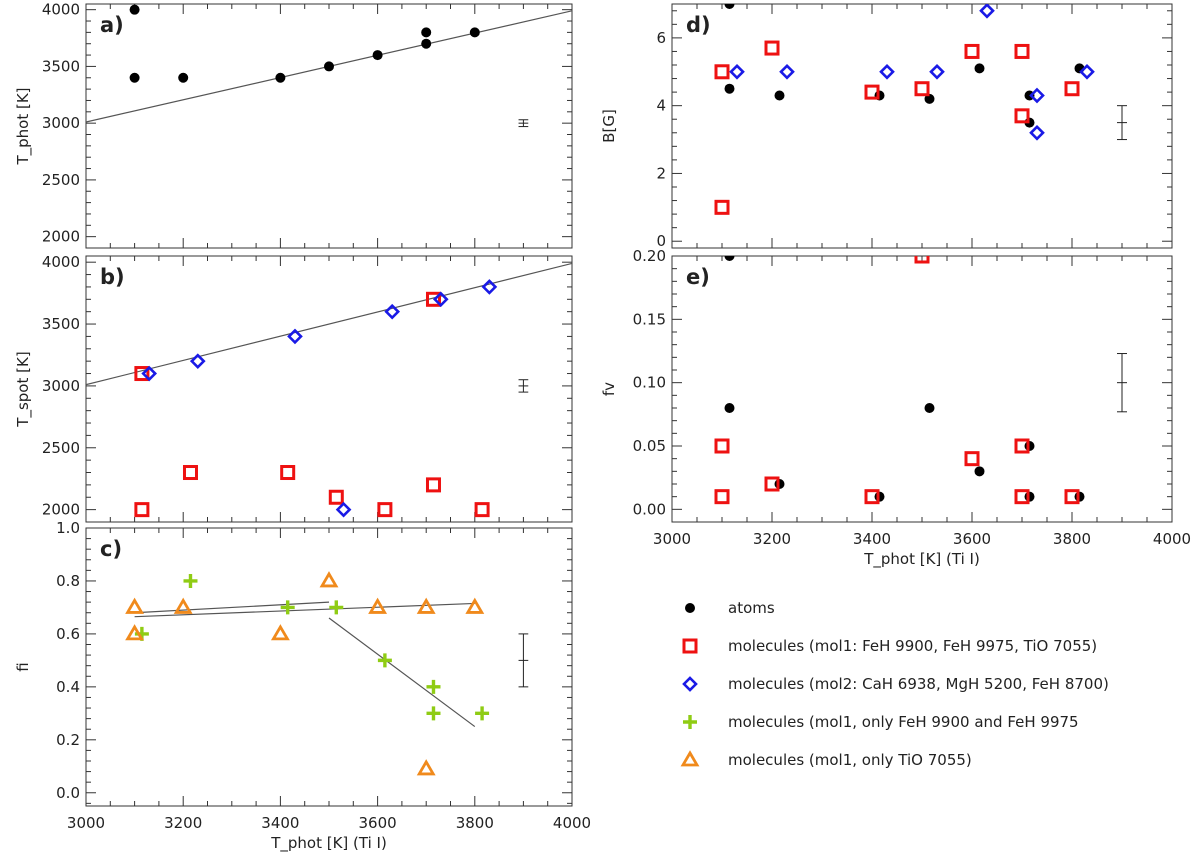  What do you see at coordinates (690, 608) in the screenshot?
I see `atoms-legend-marker` at bounding box center [690, 608].